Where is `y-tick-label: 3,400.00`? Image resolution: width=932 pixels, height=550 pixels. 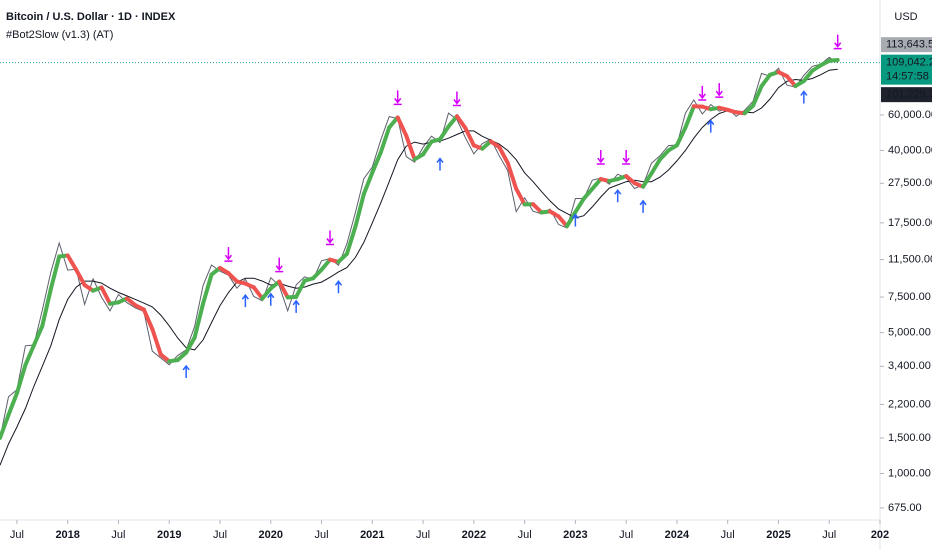 y-tick-label: 3,400.00 is located at coordinates (909, 366).